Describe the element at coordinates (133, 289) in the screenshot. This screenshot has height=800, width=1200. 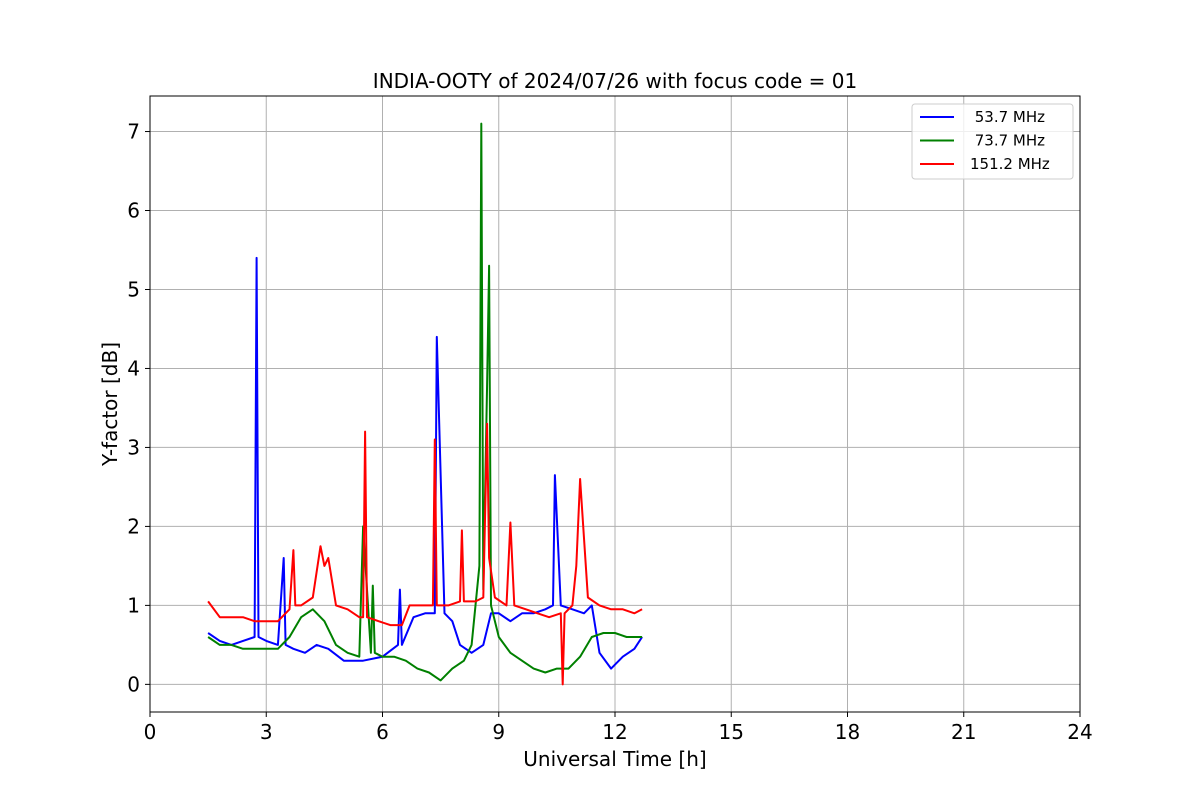
I see `y-tick-label: 5` at that location.